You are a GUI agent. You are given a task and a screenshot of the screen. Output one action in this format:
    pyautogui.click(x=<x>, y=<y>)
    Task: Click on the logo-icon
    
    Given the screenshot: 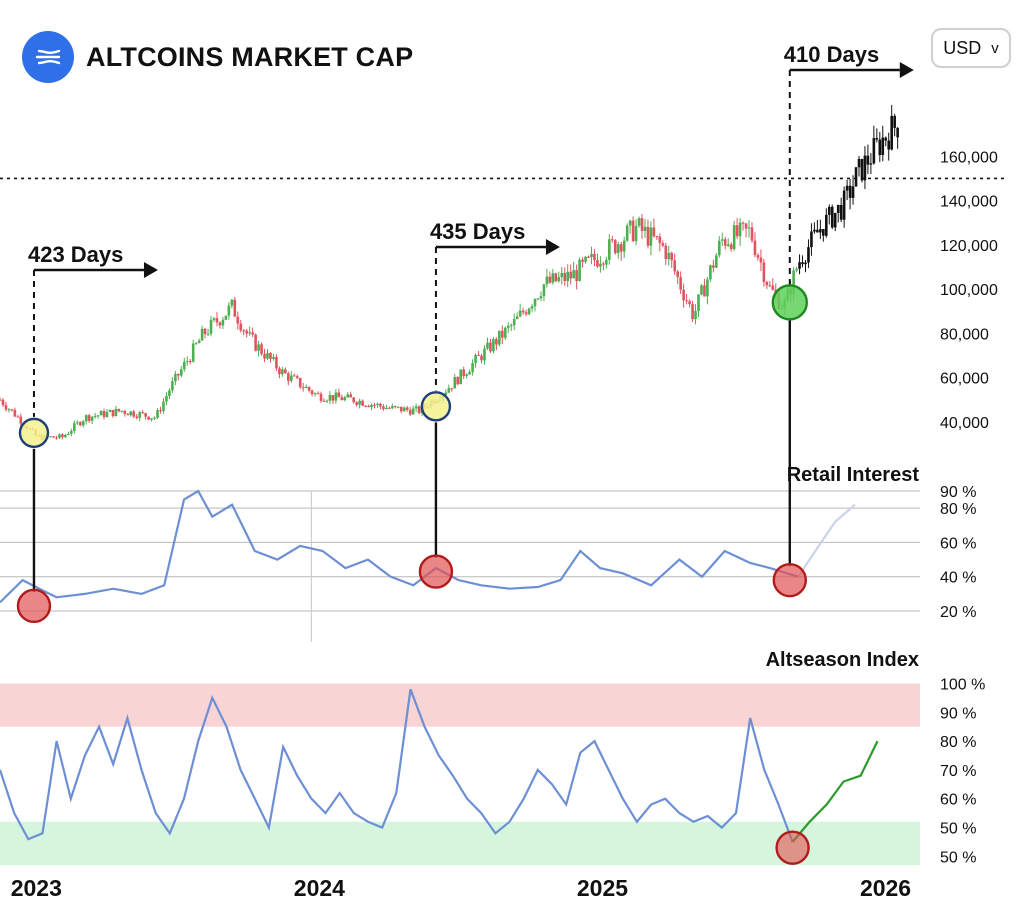 What is the action you would take?
    pyautogui.click(x=48, y=57)
    